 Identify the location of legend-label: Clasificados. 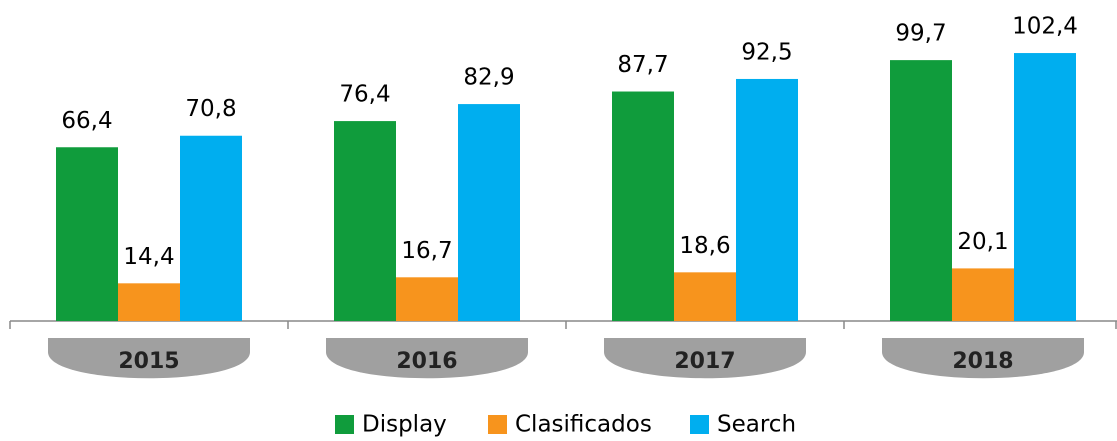
(583, 425).